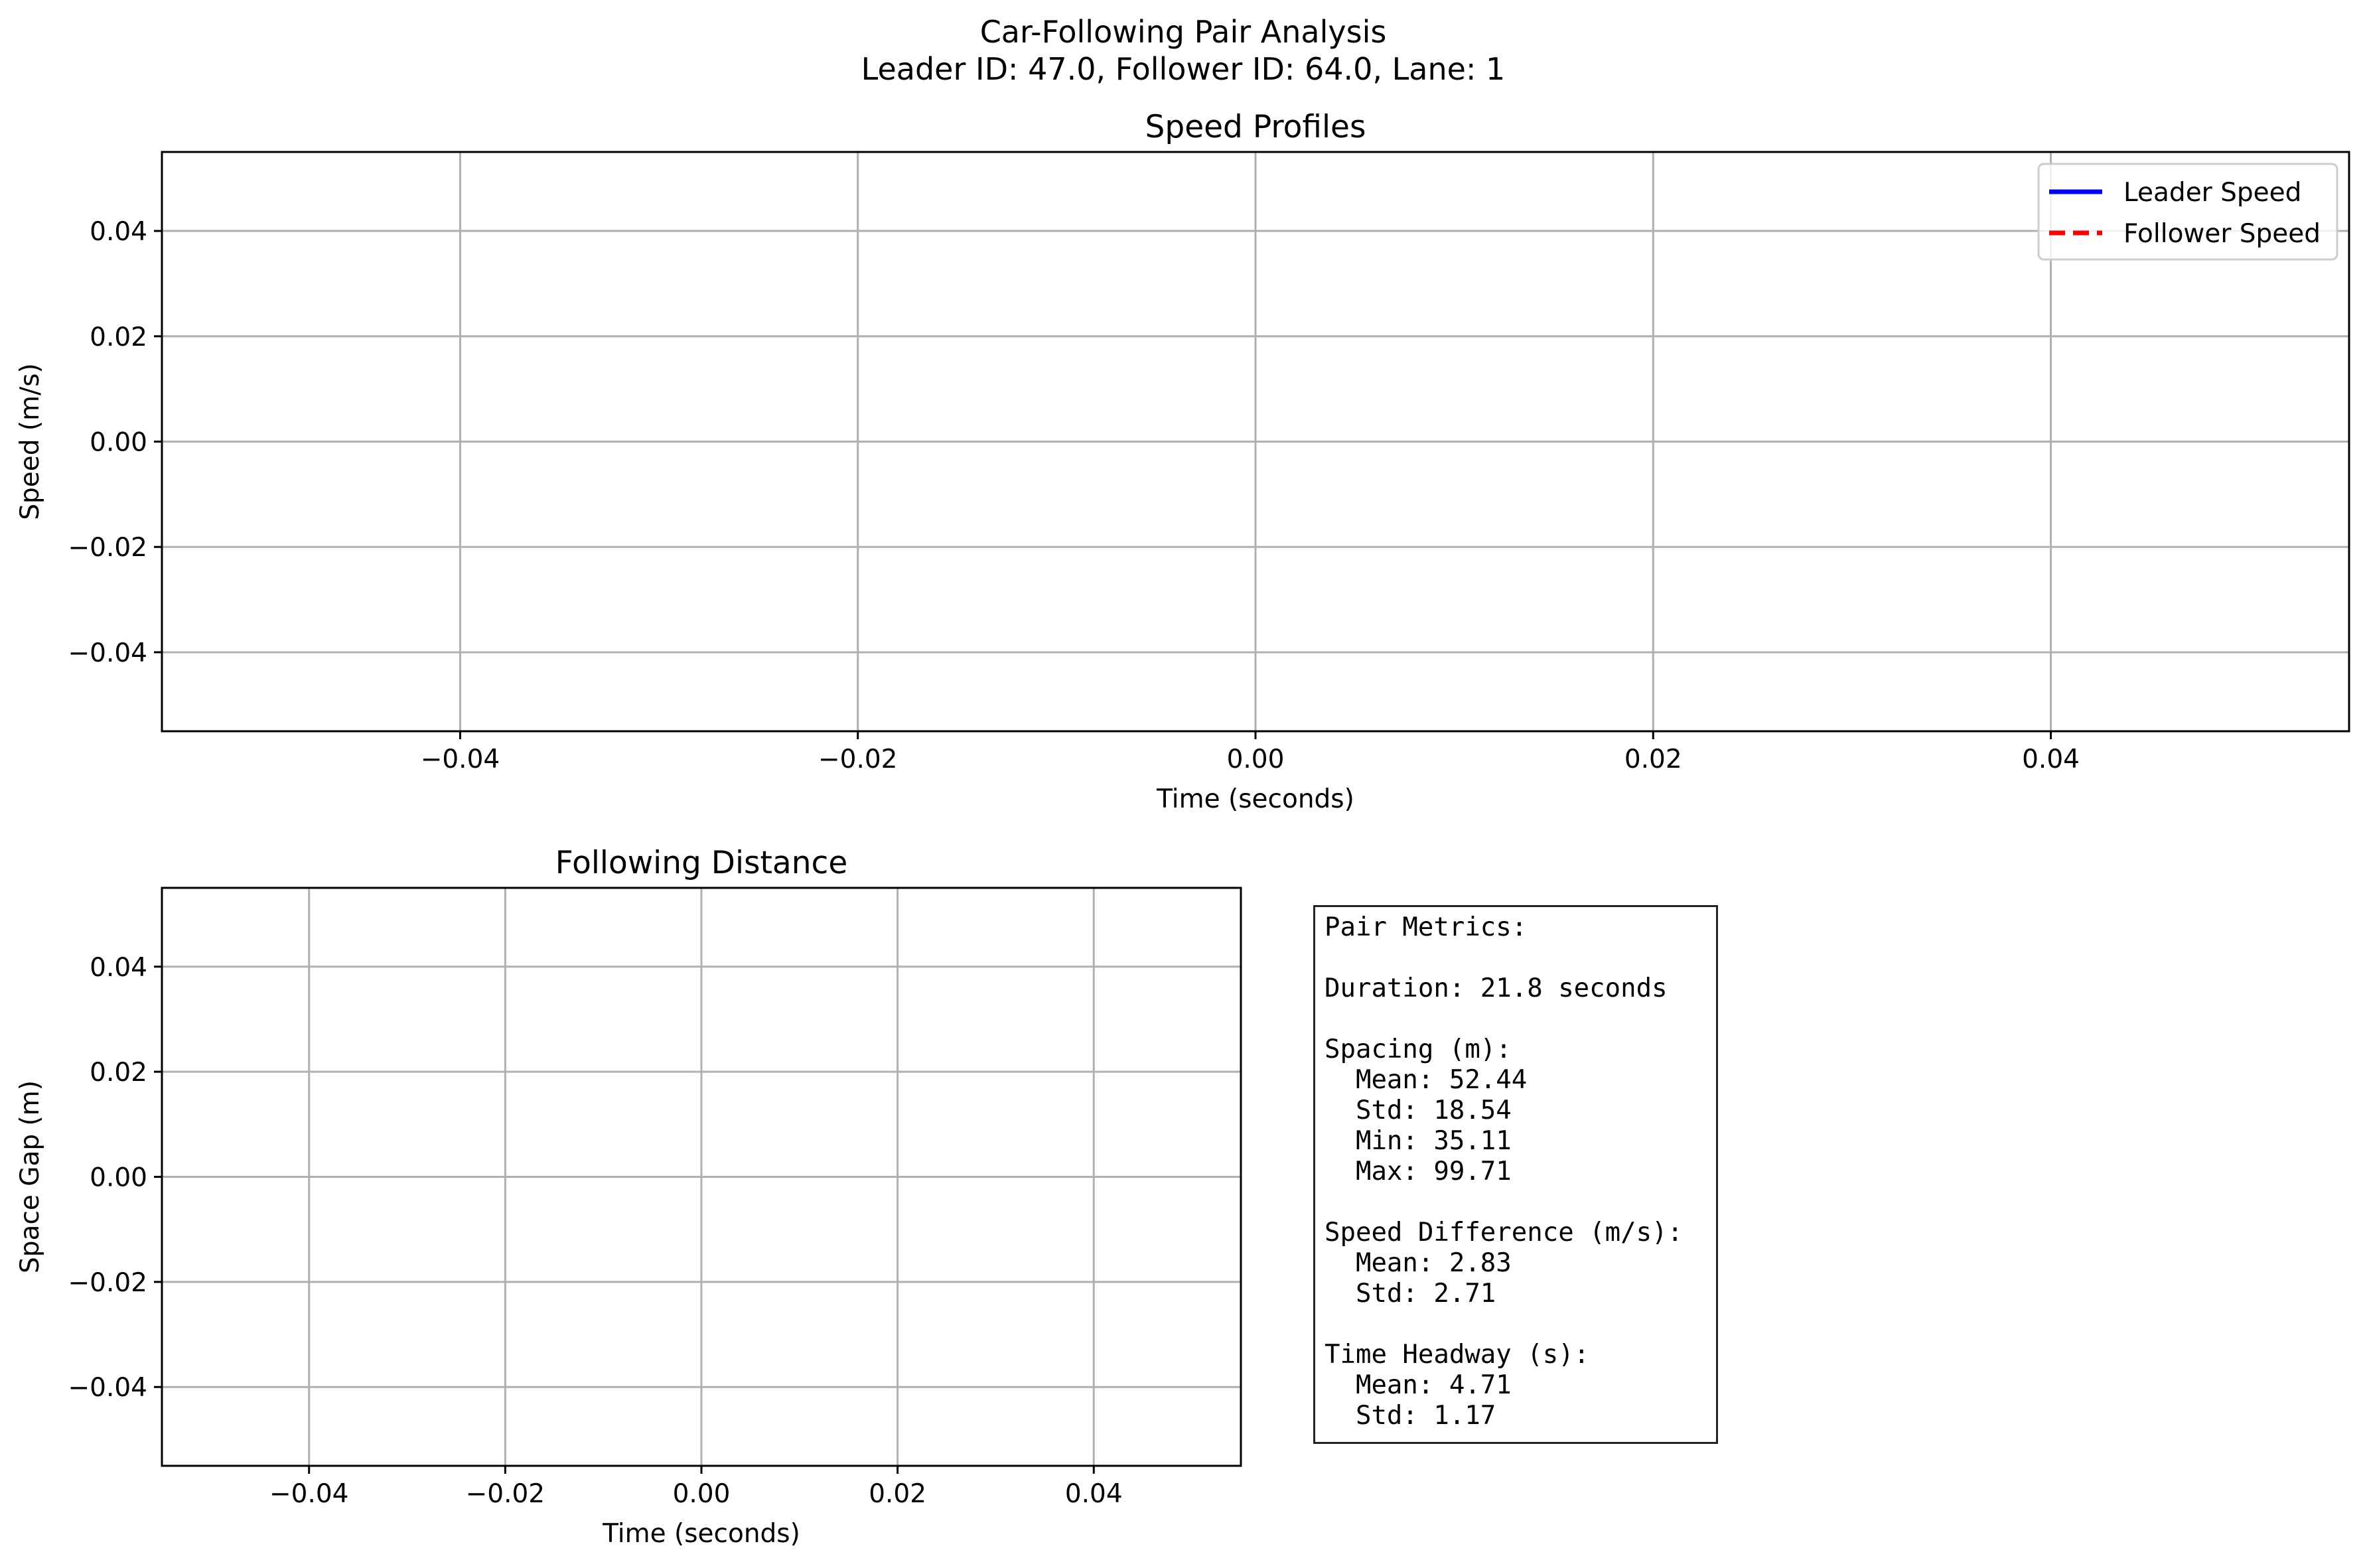 The image size is (2367, 1568). I want to click on y-axis-label: Space Gap (m), so click(30, 1176).